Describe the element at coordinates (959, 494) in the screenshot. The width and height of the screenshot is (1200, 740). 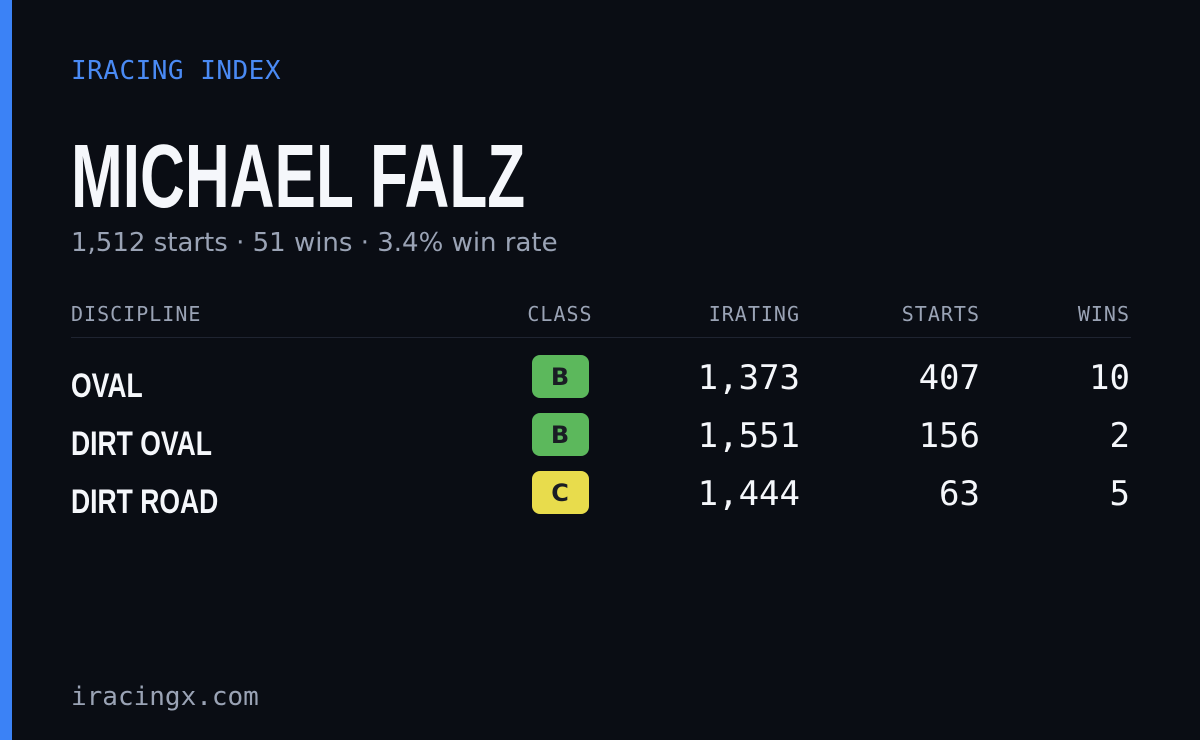
I see `starts: 63` at that location.